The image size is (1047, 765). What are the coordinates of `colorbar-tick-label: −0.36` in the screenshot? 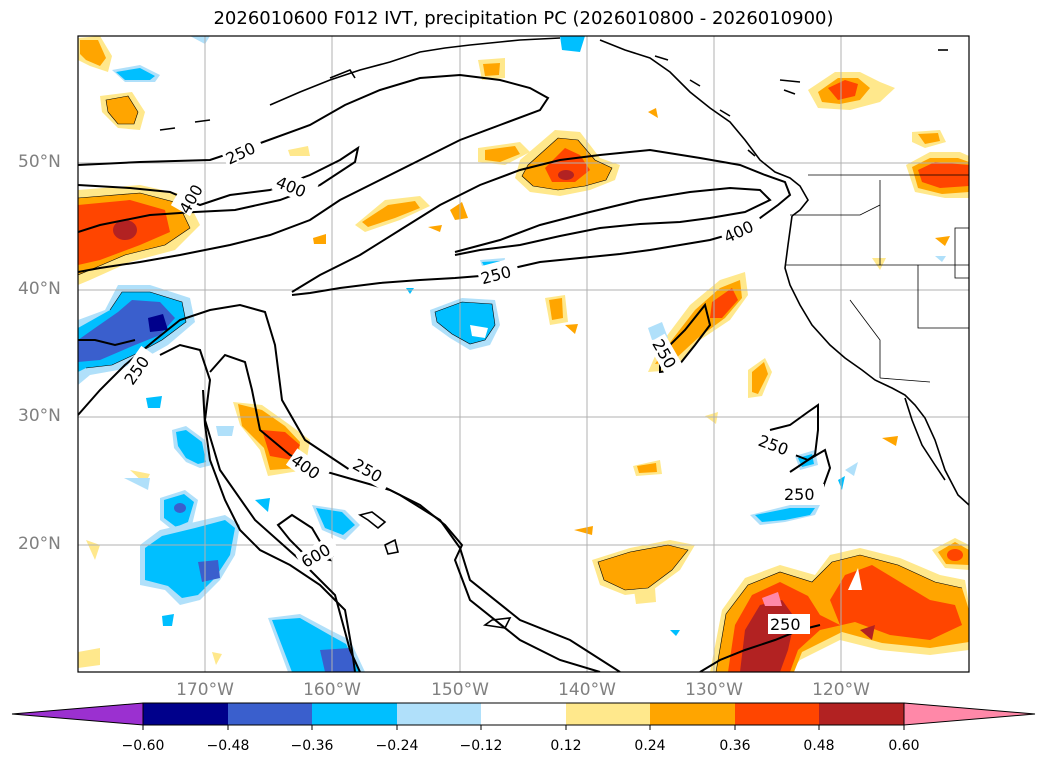 It's located at (312, 746).